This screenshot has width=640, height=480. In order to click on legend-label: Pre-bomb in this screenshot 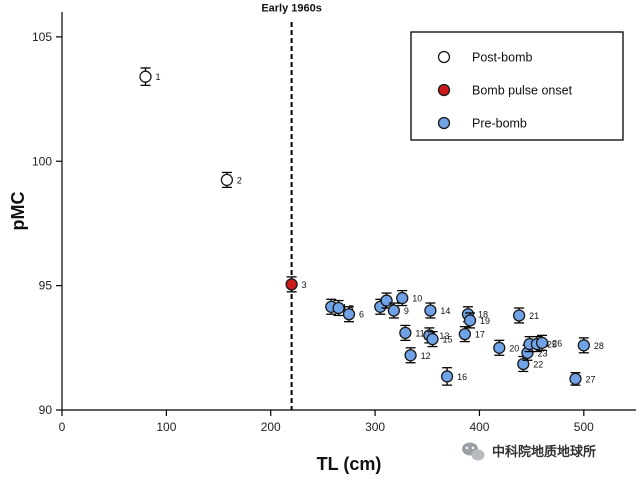, I will do `click(499, 124)`.